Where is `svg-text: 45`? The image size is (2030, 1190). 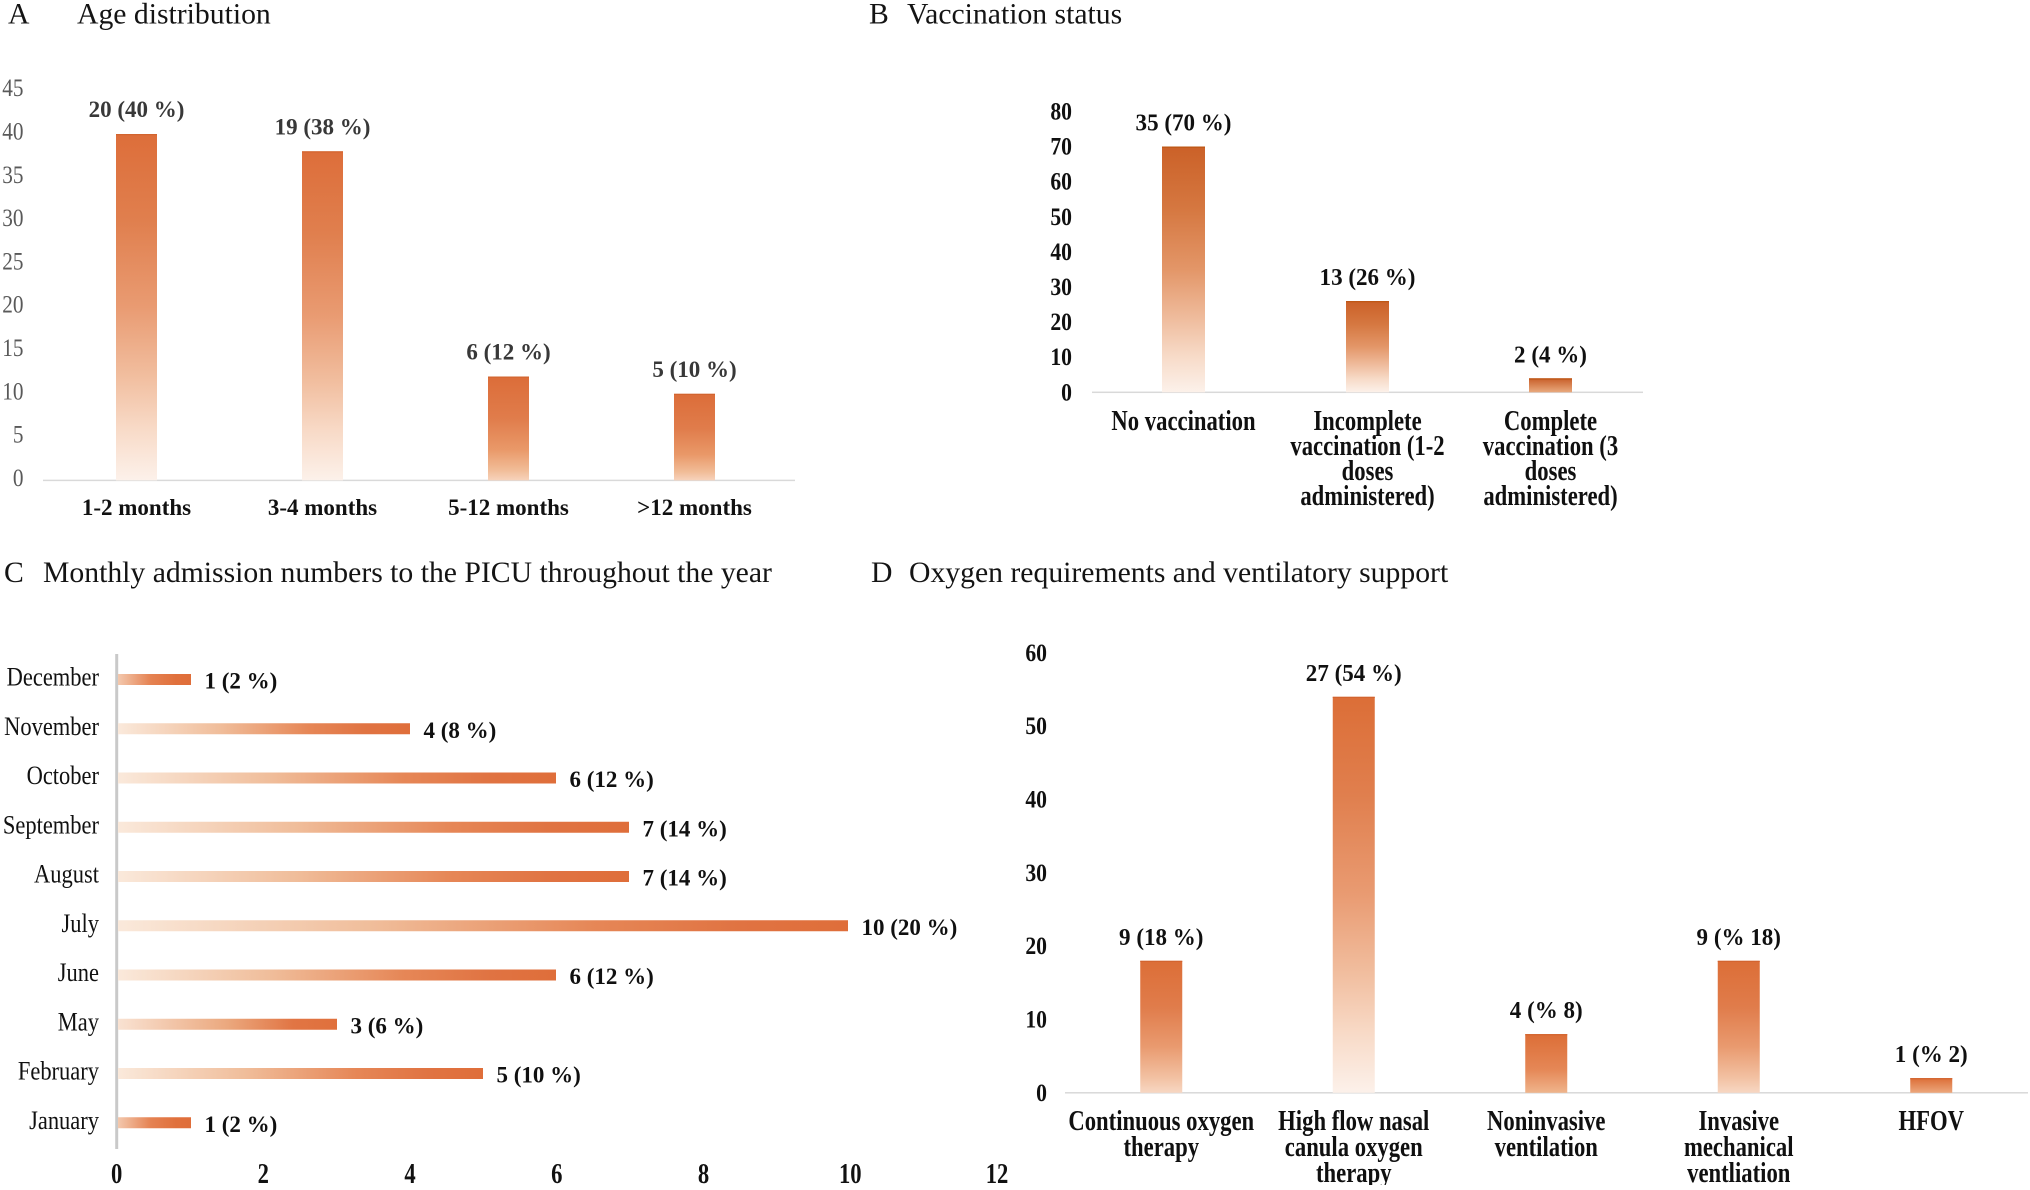
svg-text: 45 is located at coordinates (12, 89).